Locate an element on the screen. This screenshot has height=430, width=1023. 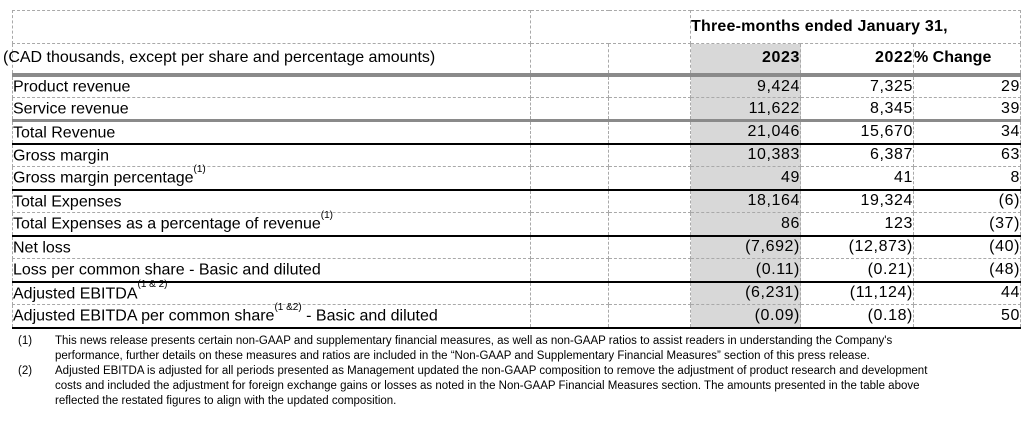
value-change: (37) is located at coordinates (967, 224).